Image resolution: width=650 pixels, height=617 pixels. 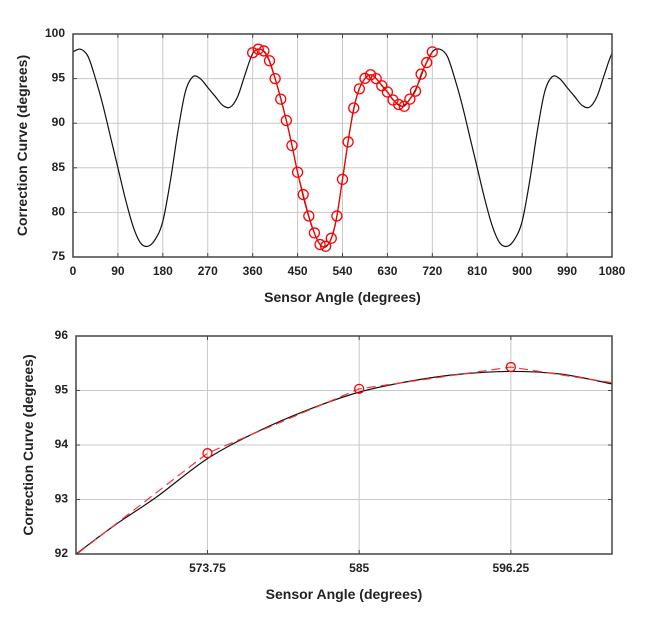 I want to click on x-tick-label: 573.75, so click(x=207, y=568).